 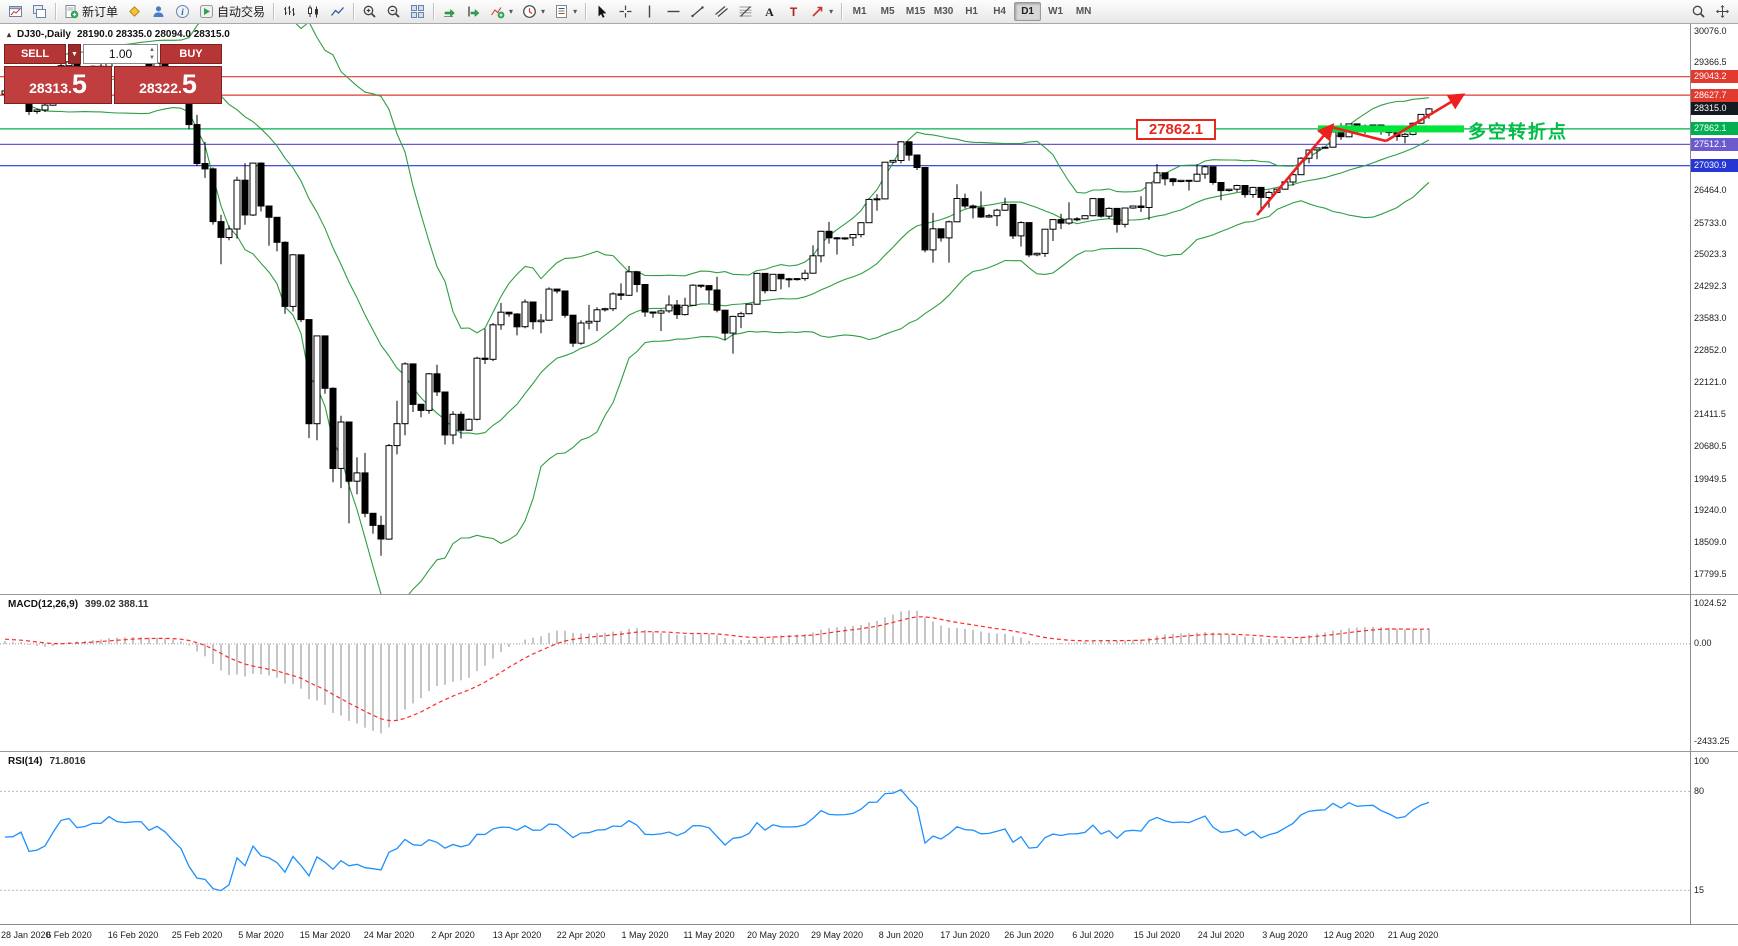 I want to click on templates-button: ▾, so click(x=565, y=12).